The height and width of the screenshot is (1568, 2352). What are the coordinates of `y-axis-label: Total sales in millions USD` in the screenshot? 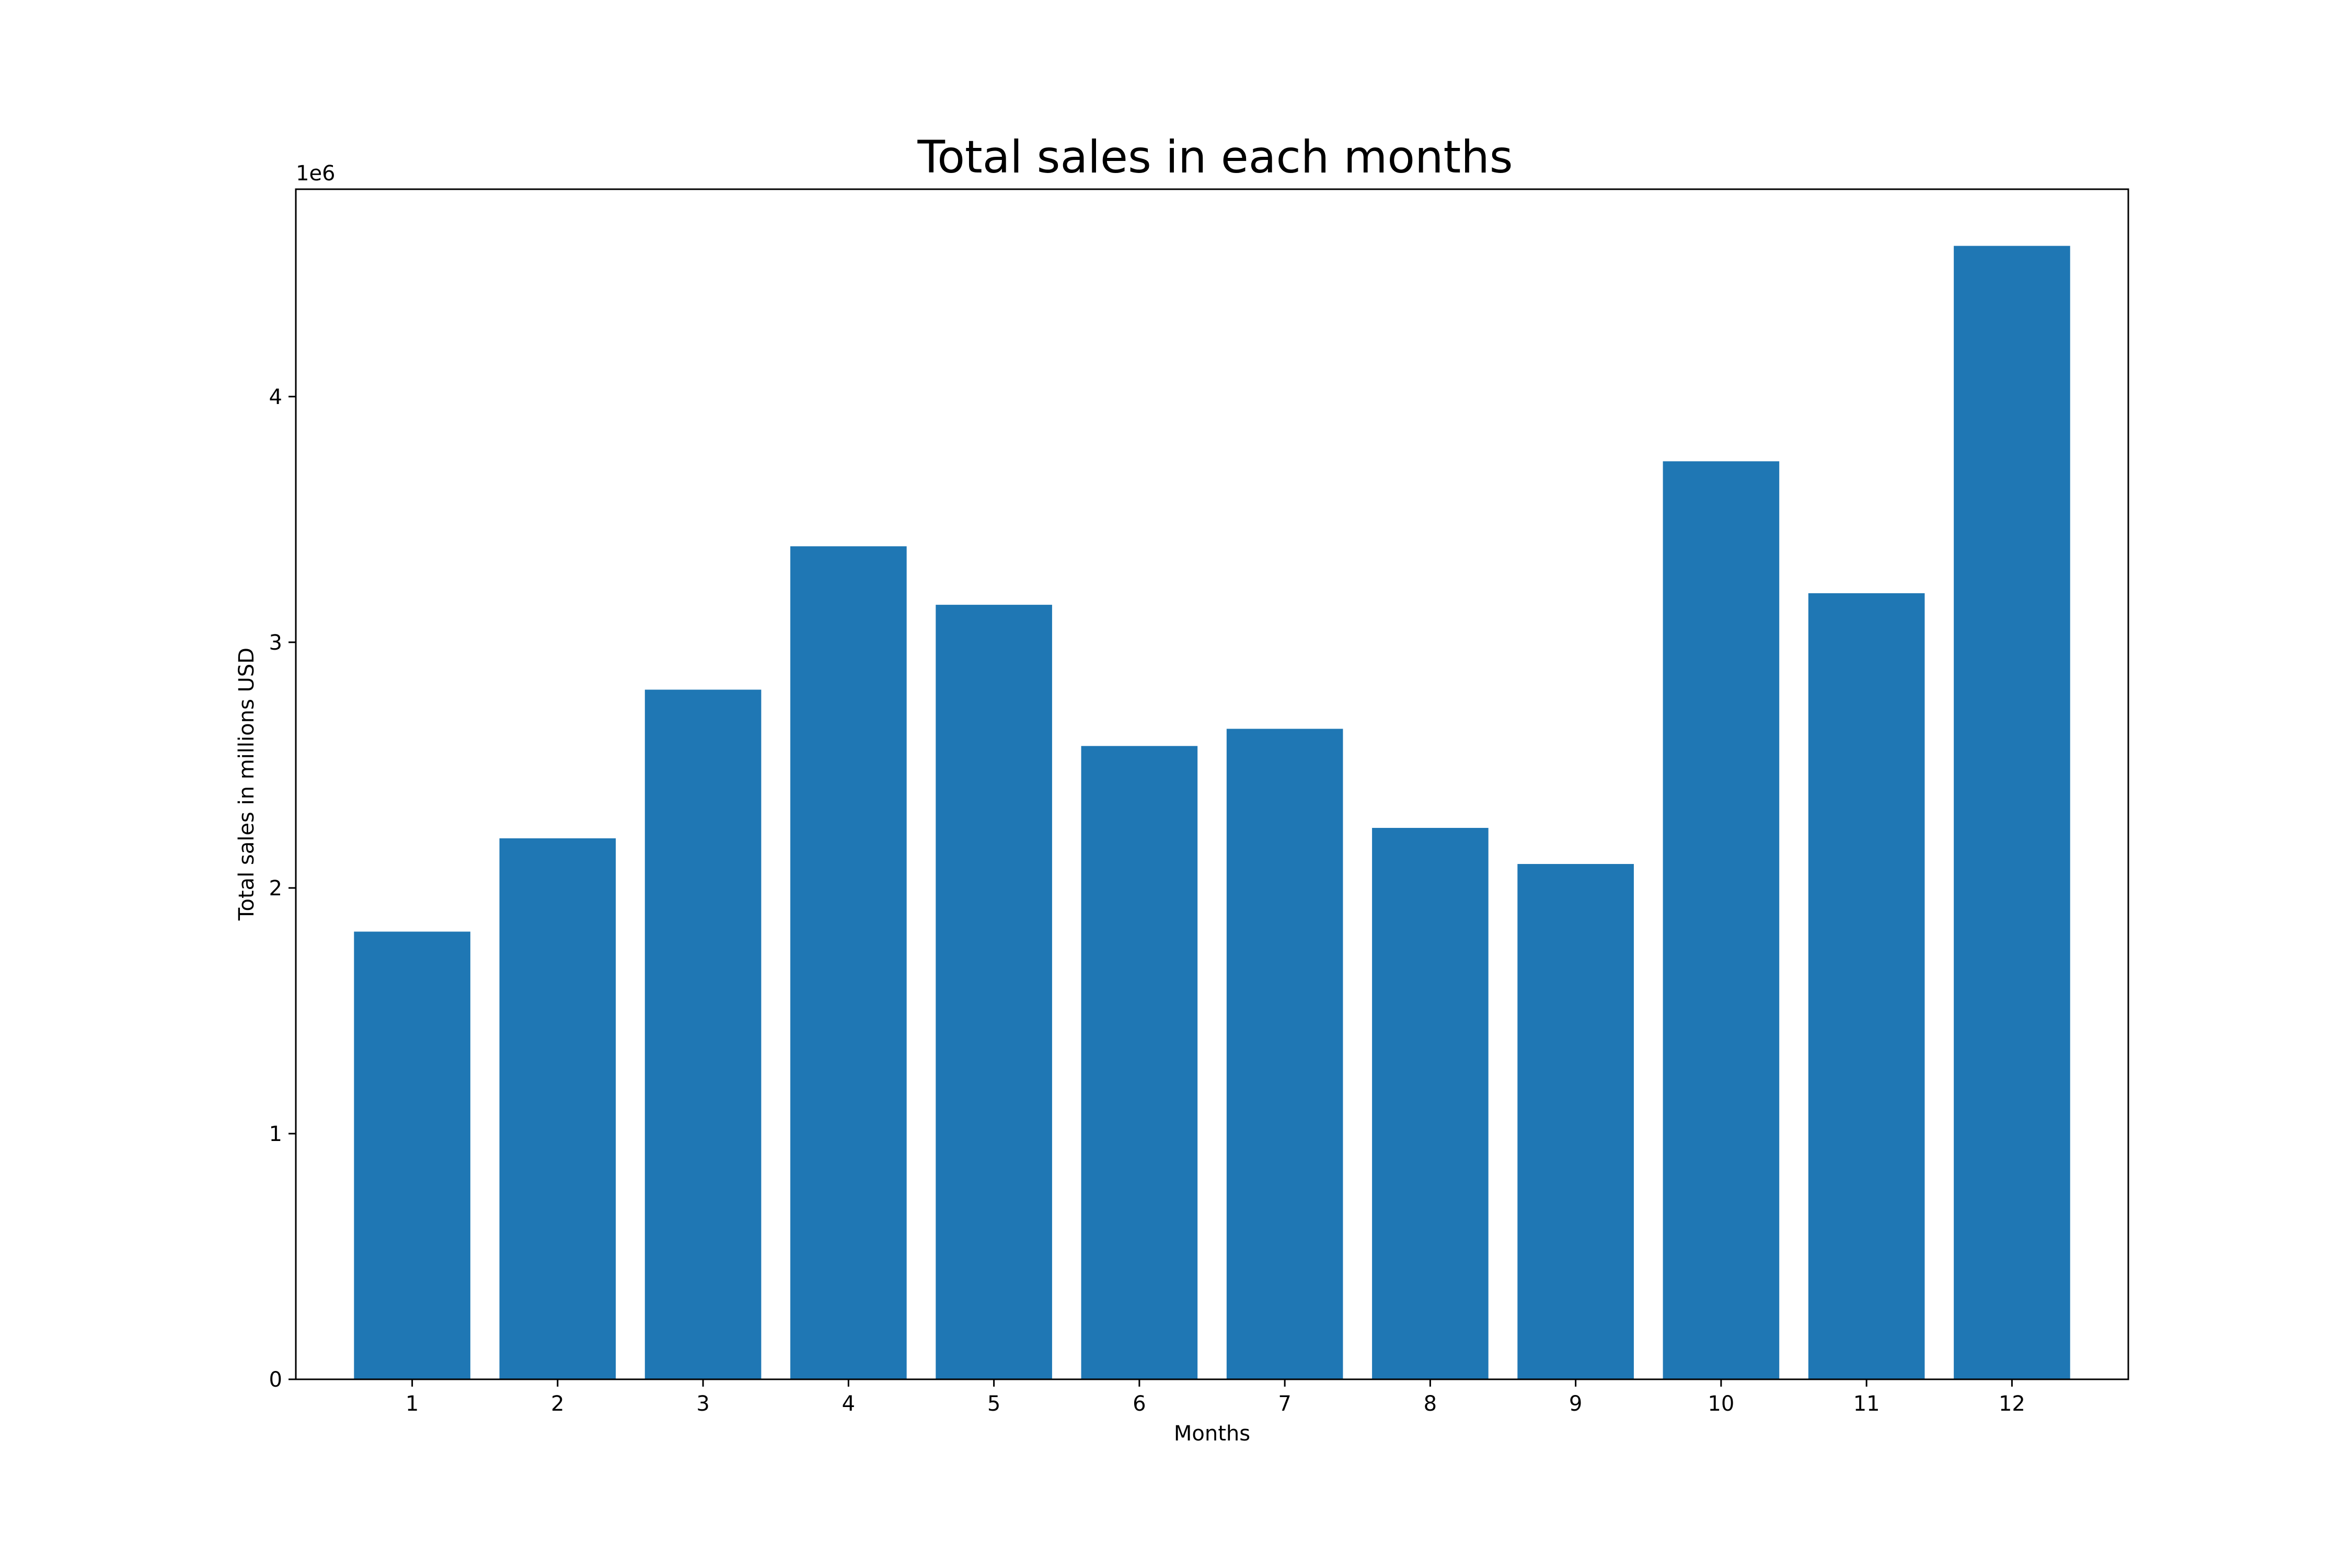 It's located at (247, 784).